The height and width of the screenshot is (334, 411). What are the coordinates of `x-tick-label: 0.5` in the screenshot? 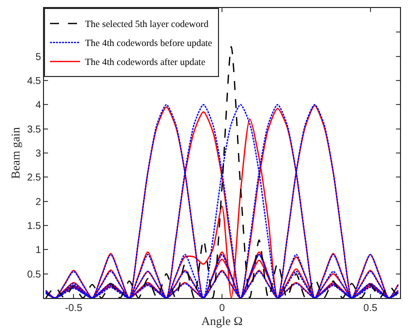 It's located at (370, 308).